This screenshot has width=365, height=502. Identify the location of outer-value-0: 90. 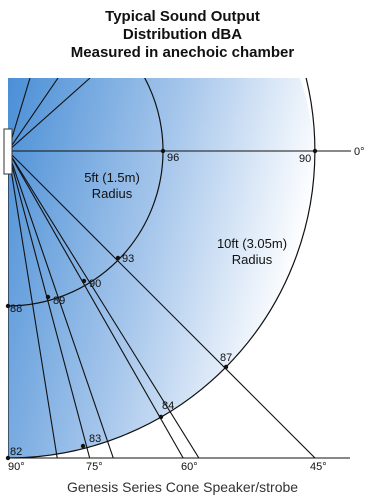
(305, 159).